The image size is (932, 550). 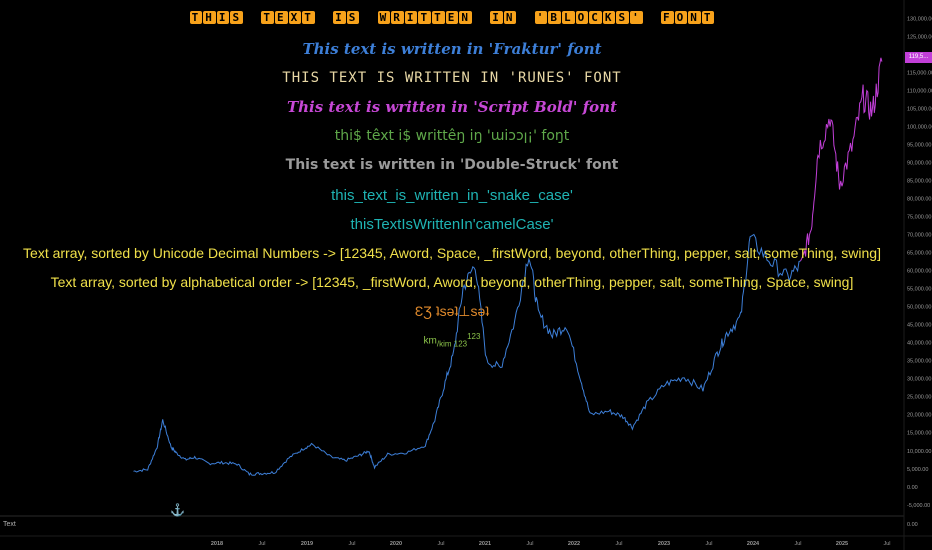 I want to click on fraktur-font-text: This text is written in 'Fraktur' font, so click(x=452, y=49).